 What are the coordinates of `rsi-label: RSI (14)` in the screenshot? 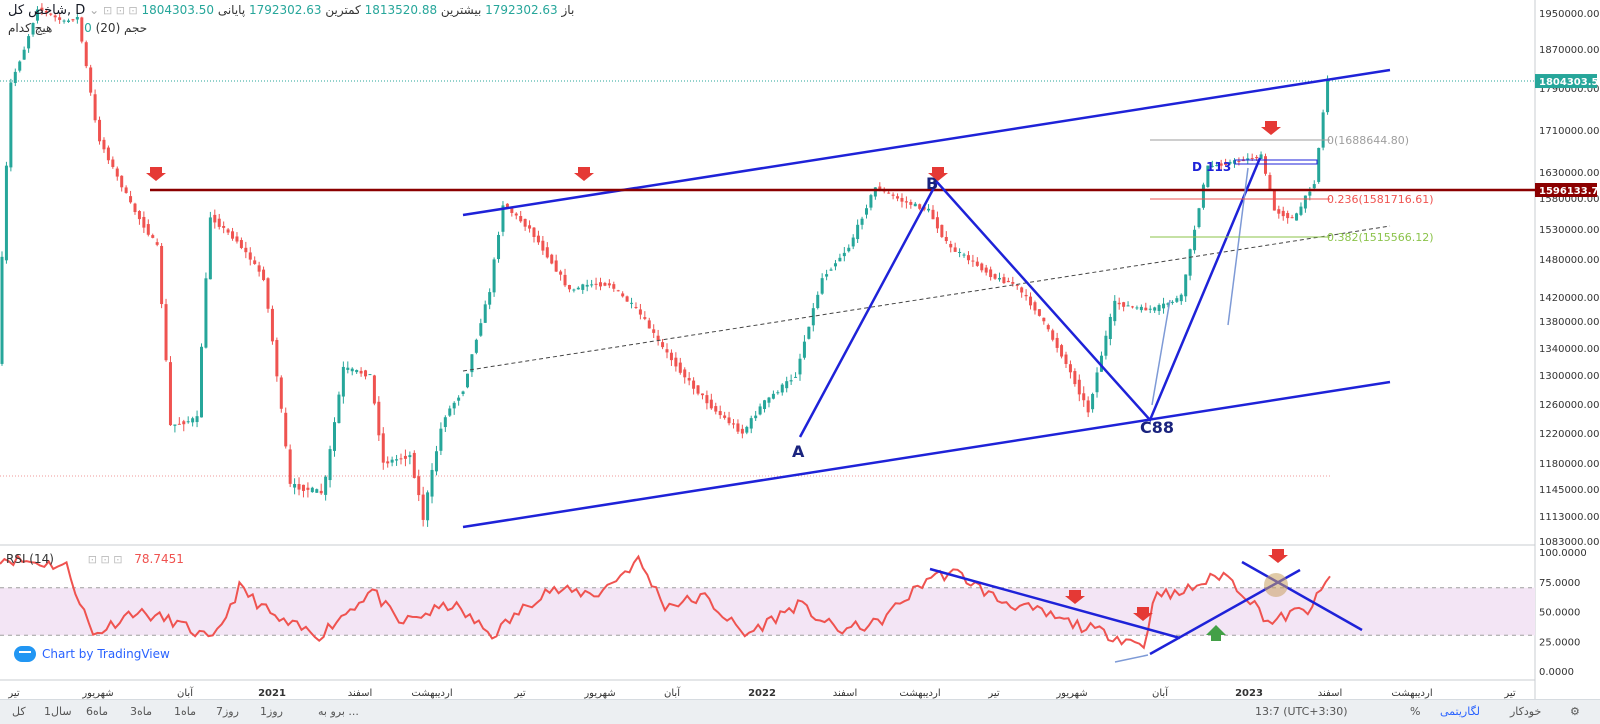 It's located at (30, 559).